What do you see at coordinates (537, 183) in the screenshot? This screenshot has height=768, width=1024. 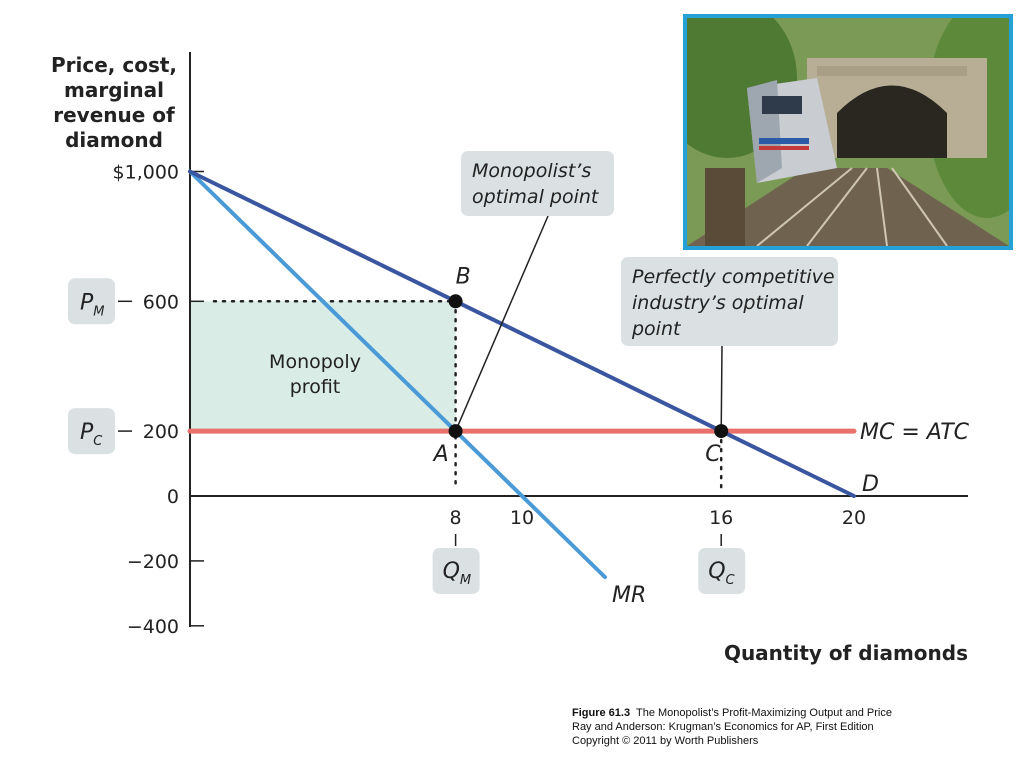 I see `annotation-box-monopolist` at bounding box center [537, 183].